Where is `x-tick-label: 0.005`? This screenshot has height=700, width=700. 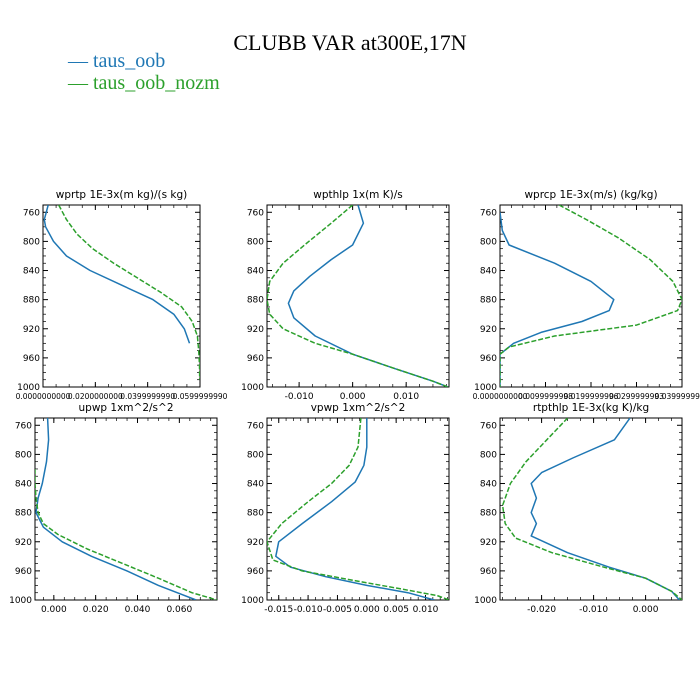
x-tick-label: 0.005 is located at coordinates (396, 610).